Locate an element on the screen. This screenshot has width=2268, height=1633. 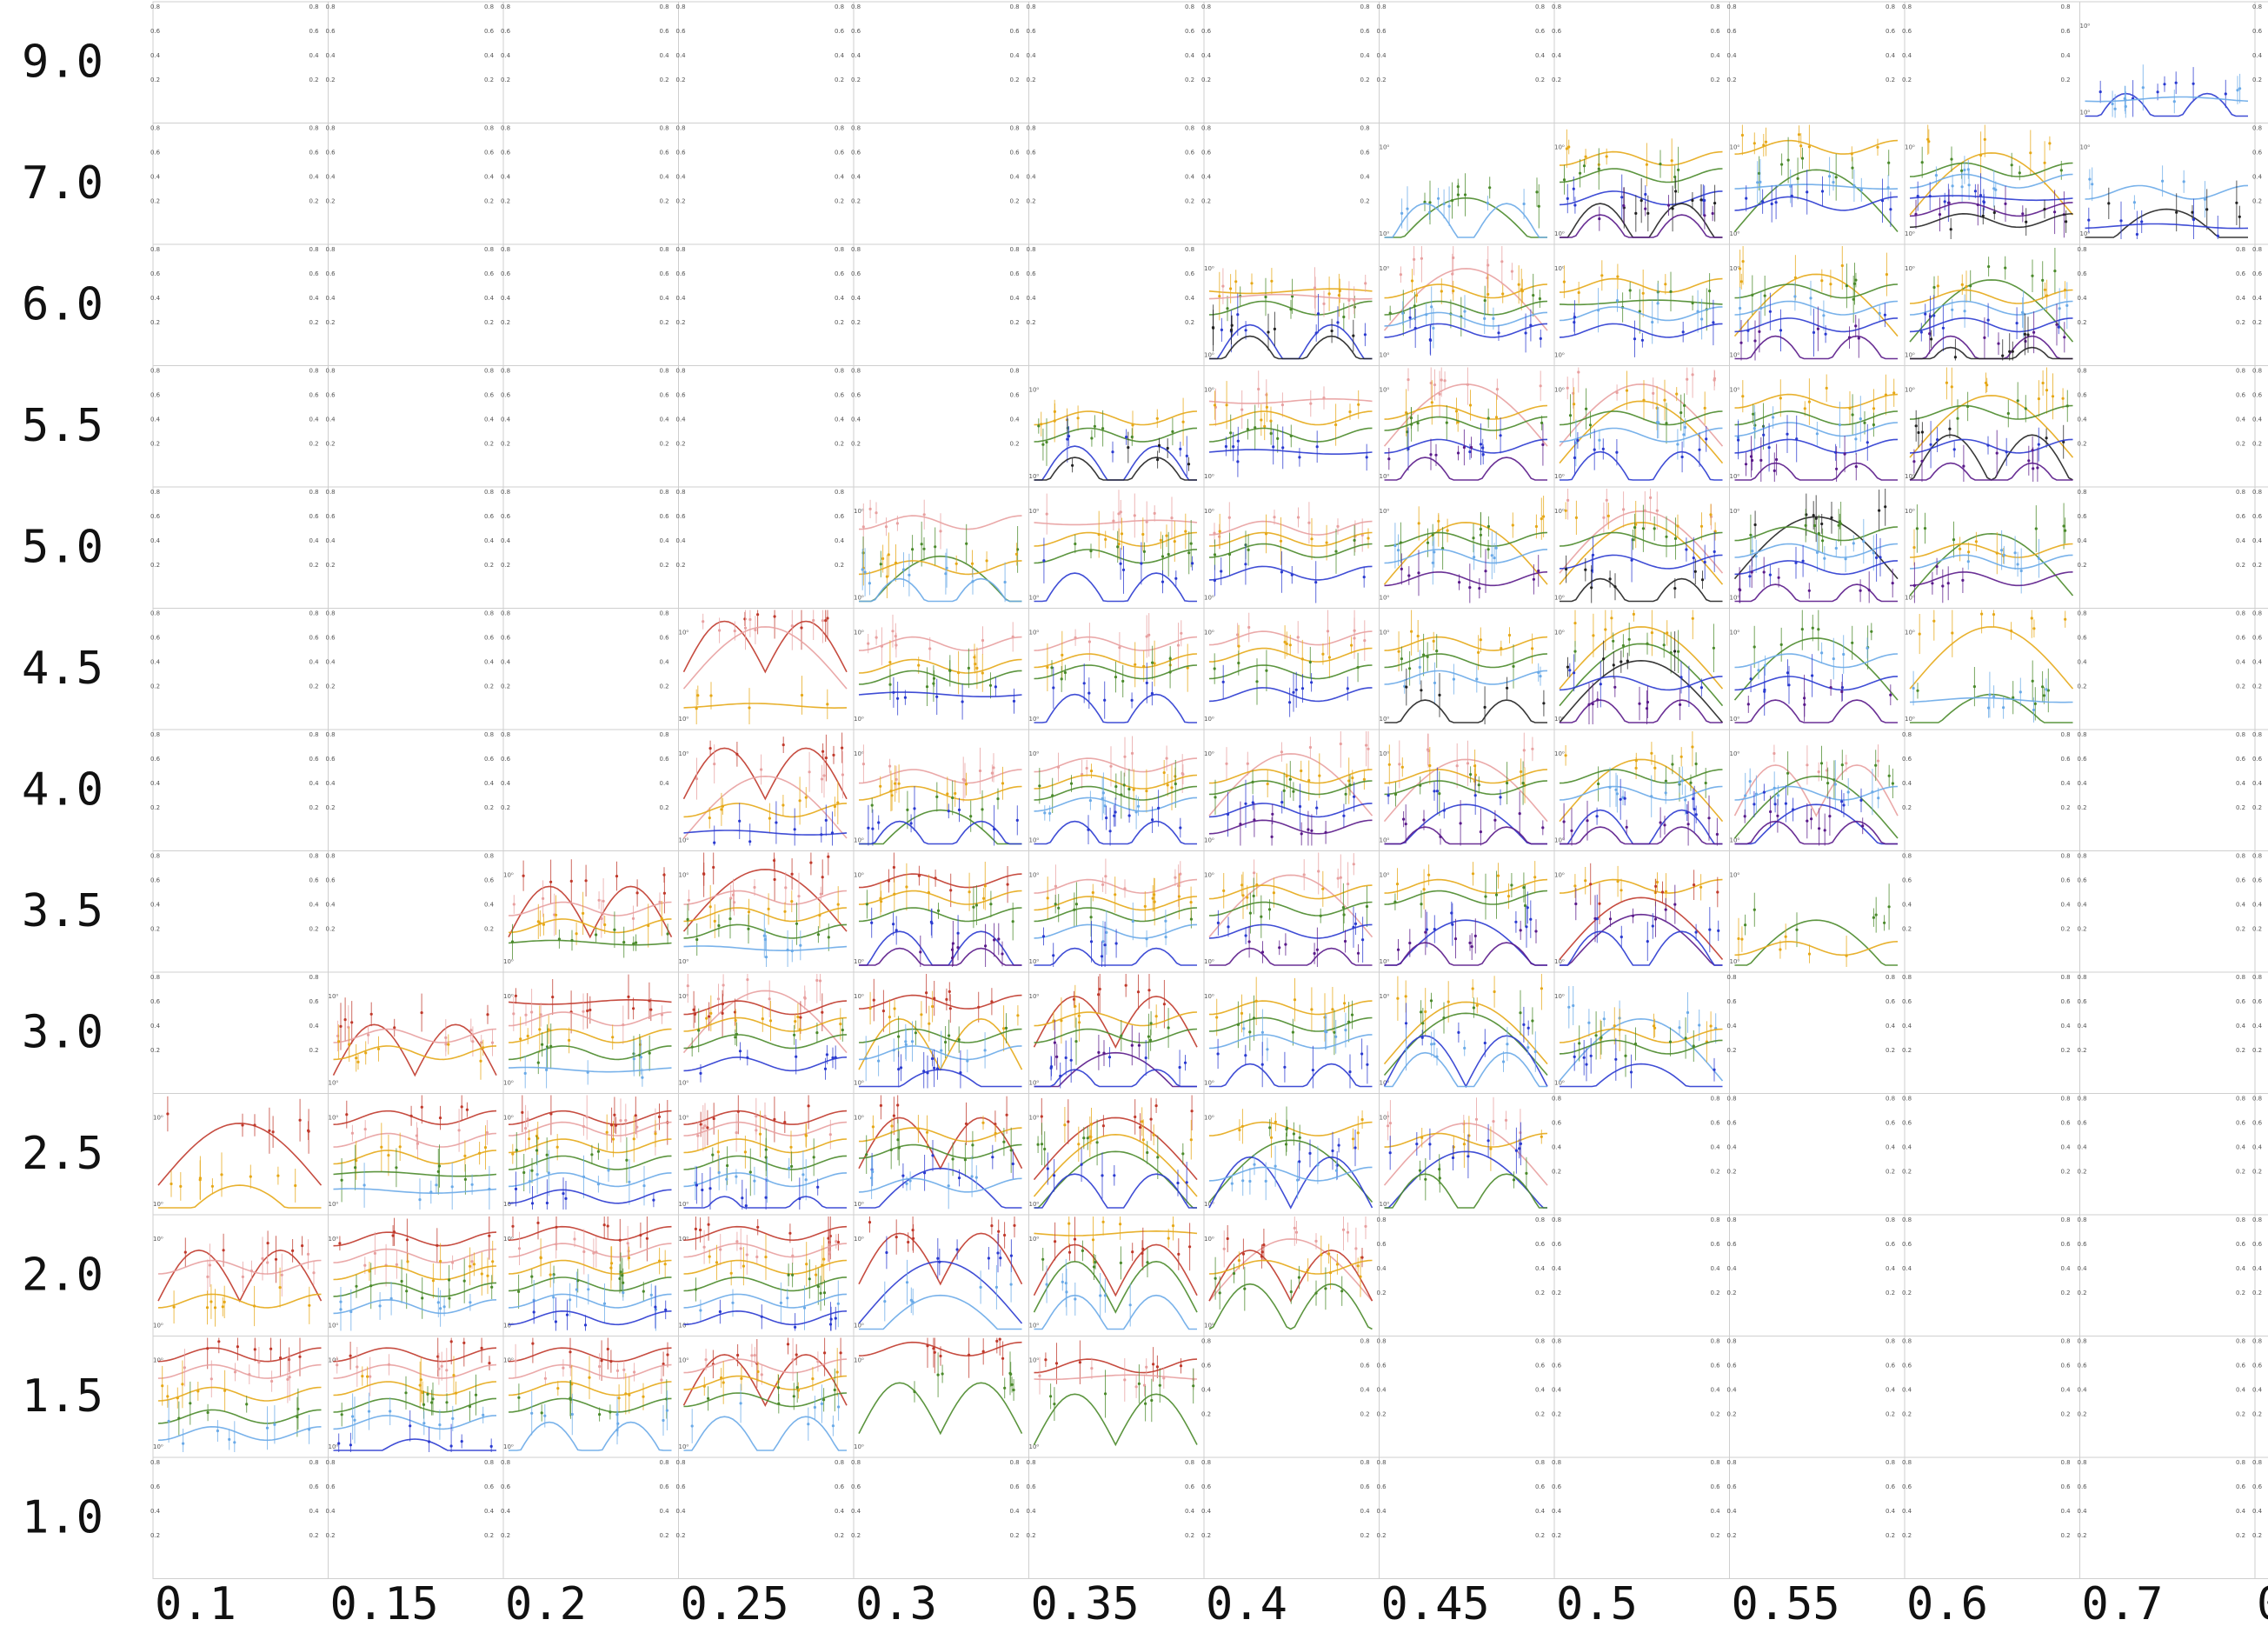
panel-3-5-0-7: 0.8 0.80.6 0.60.4 0.40.2 0.2 is located at coordinates (2167, 911).